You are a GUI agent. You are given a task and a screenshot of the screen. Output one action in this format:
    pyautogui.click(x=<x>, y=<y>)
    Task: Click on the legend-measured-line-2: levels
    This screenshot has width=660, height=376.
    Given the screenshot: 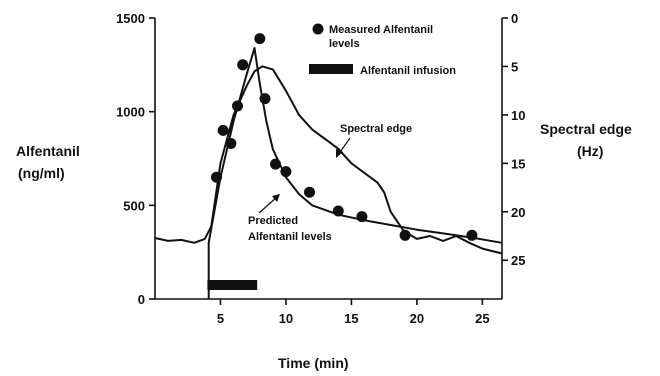 What is the action you would take?
    pyautogui.click(x=344, y=44)
    